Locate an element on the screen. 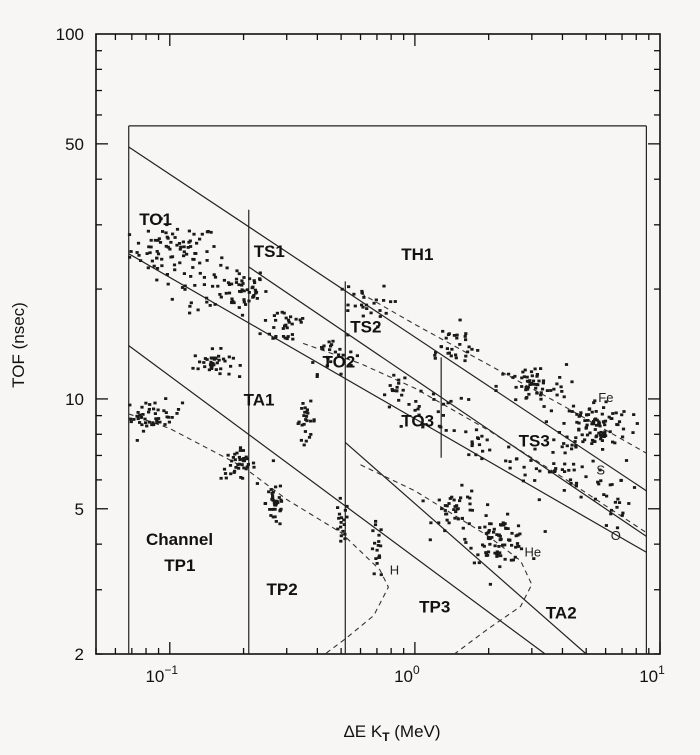  element-label-fe: Fe is located at coordinates (605, 397).